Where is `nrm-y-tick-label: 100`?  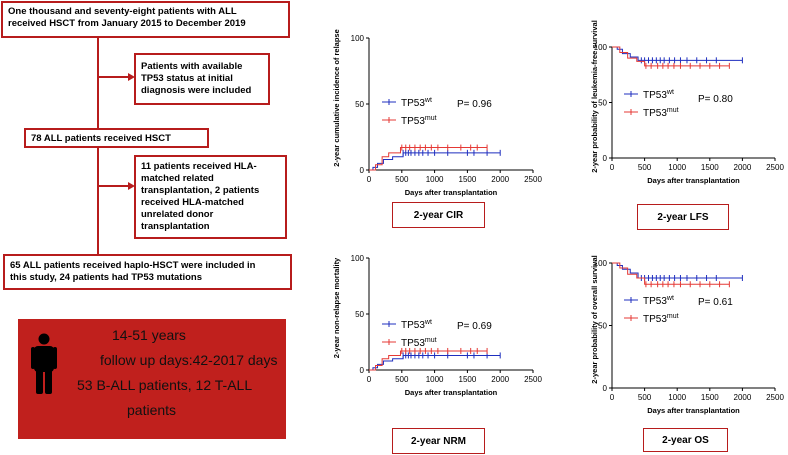
nrm-y-tick-label: 100 is located at coordinates (358, 258).